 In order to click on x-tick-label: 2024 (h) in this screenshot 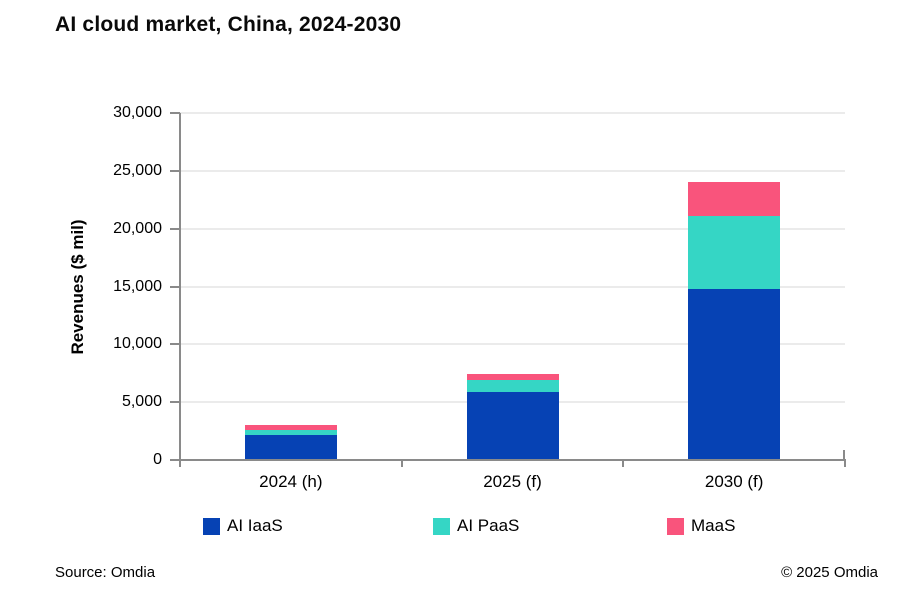, I will do `click(291, 481)`.